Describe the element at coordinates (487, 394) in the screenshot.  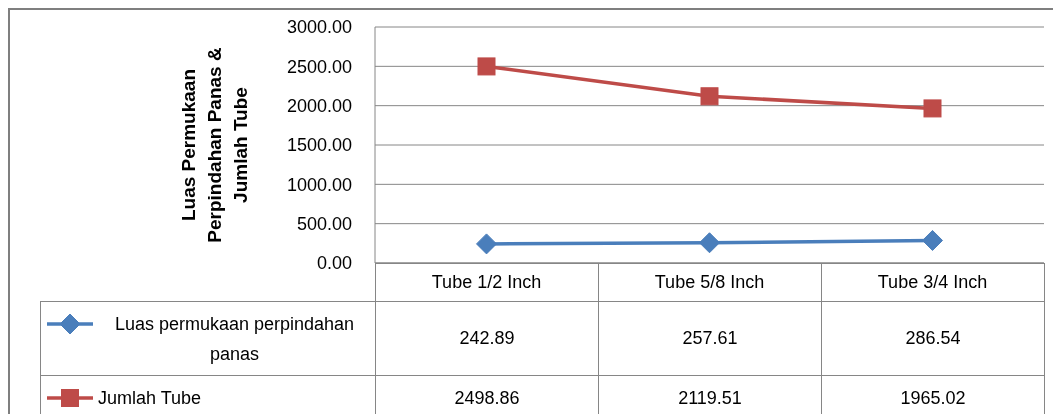
I see `data-label: 2498.86` at that location.